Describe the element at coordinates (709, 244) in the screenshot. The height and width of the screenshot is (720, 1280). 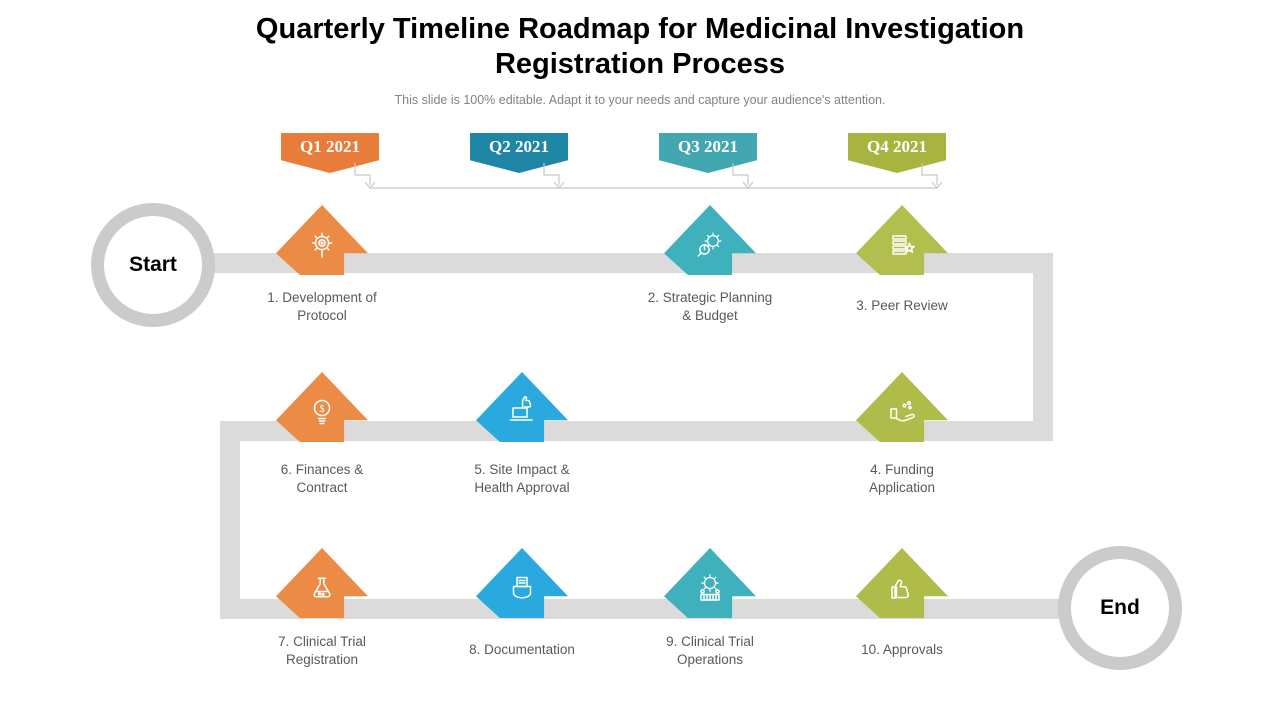
I see `gear-magnifier-icon` at that location.